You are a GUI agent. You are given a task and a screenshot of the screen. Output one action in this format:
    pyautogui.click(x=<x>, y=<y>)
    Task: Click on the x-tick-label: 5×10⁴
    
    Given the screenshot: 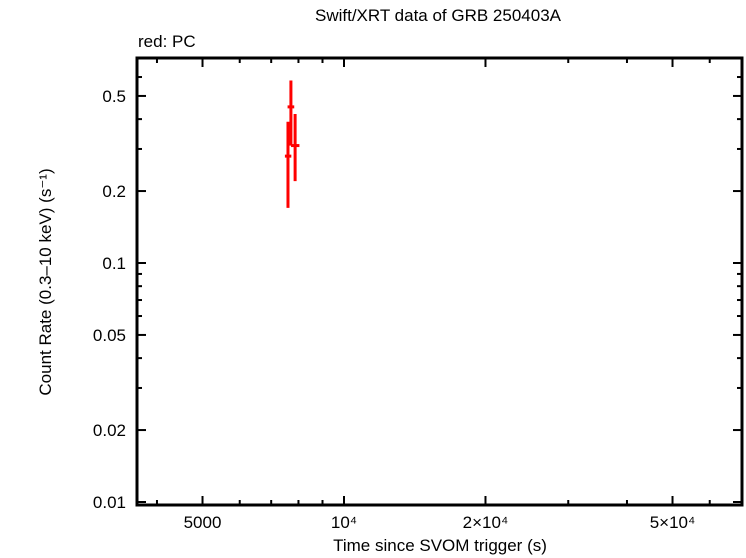 What is the action you would take?
    pyautogui.click(x=673, y=522)
    